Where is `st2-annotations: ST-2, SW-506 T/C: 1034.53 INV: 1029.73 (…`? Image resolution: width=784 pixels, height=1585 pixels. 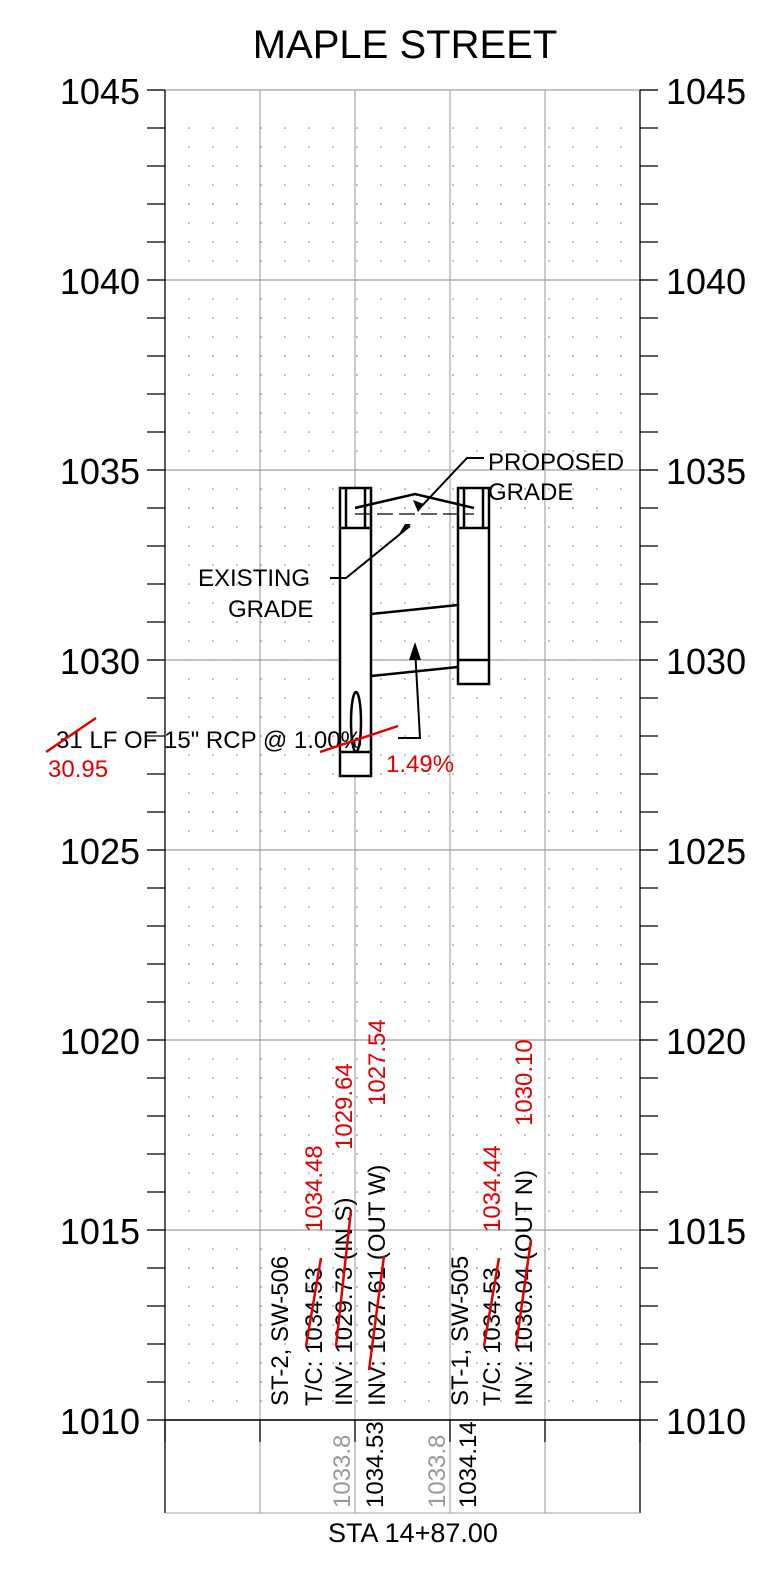 st2-annotations: ST-2, SW-506 T/C: 1034.53 INV: 1029.73 (… is located at coordinates (329, 1212).